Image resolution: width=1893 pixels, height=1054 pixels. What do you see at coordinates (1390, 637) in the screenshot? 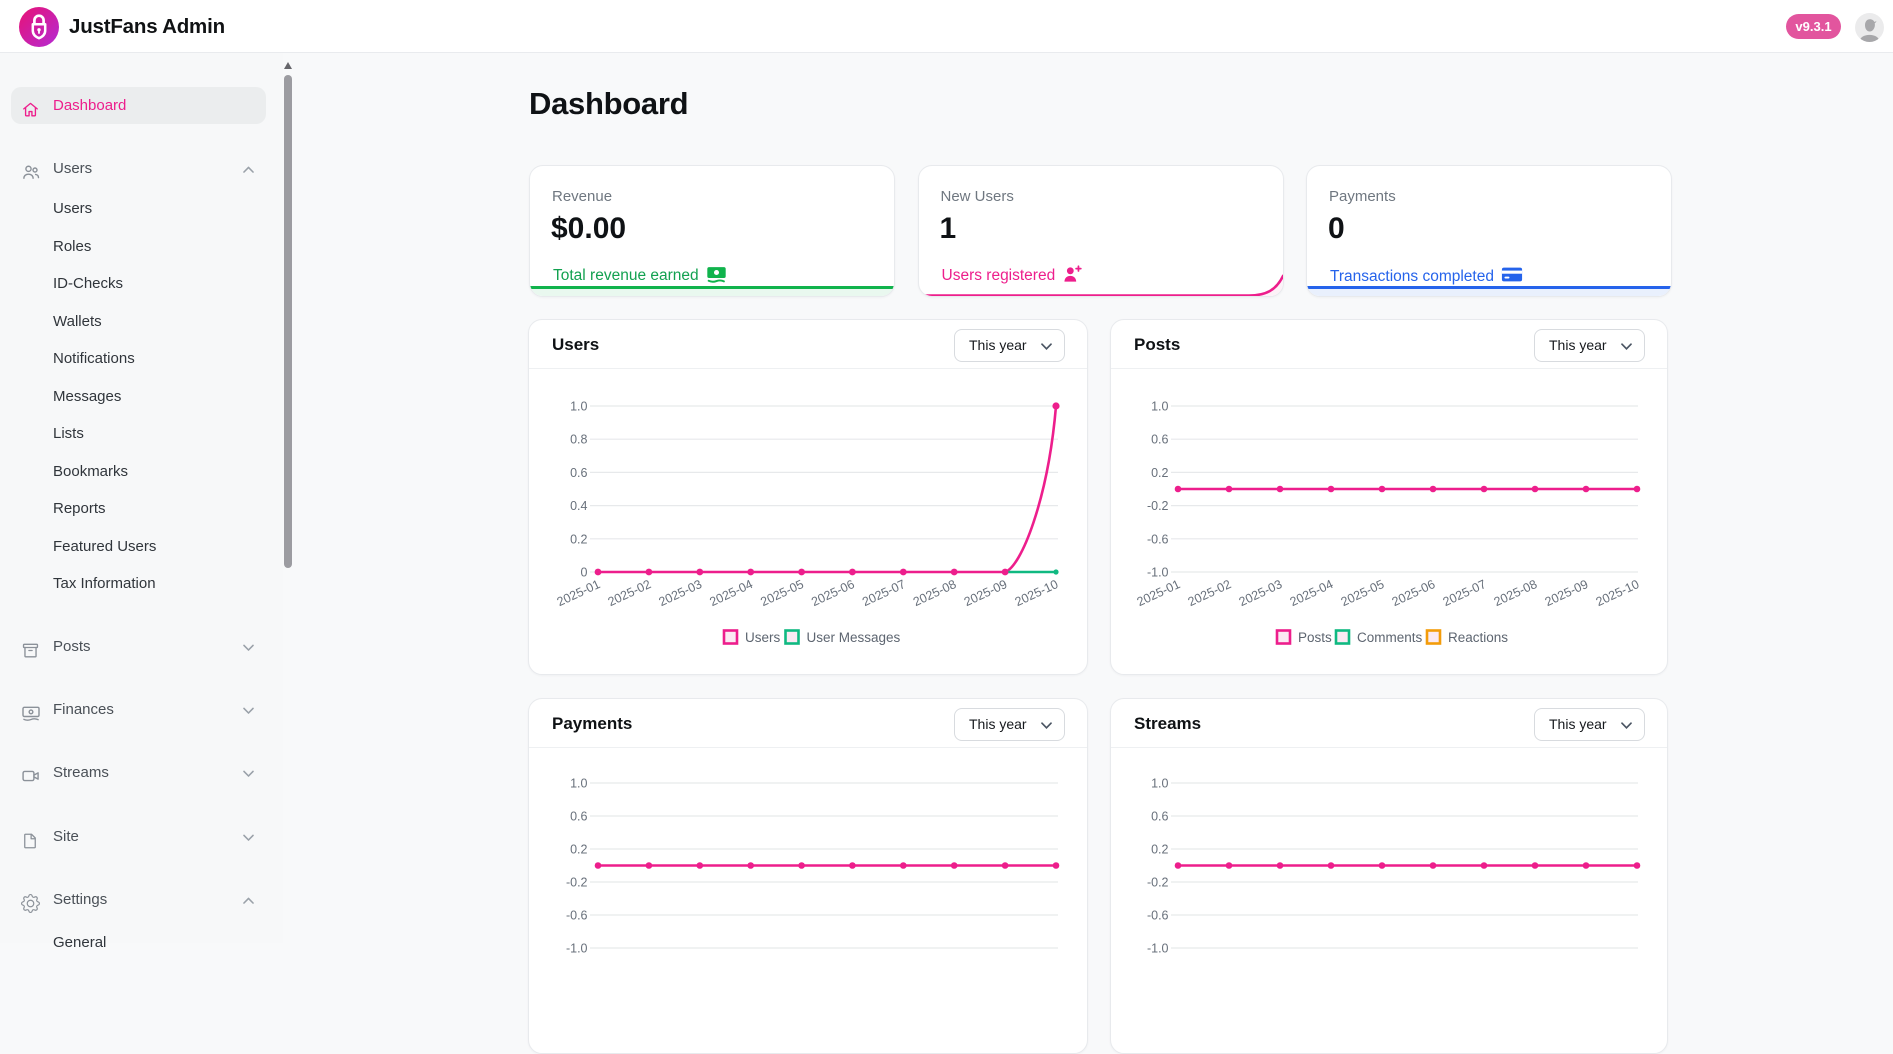
I see `svg-text: Comments` at bounding box center [1390, 637].